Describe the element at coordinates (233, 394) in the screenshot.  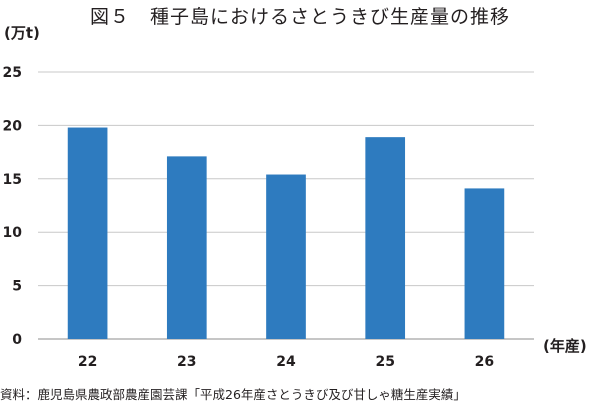
I see `source-note: 資料：鹿児島県農政部農産園芸課「平成26年産さとうきび及び甘しゃ糖生産実績」` at that location.